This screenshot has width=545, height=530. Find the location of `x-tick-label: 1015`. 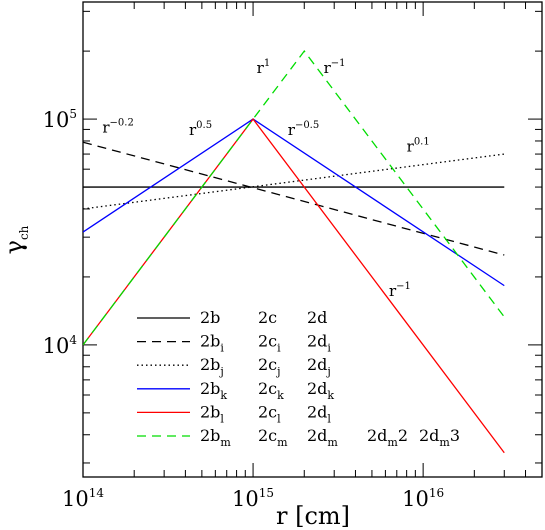

x-tick-label: 1015 is located at coordinates (253, 498).